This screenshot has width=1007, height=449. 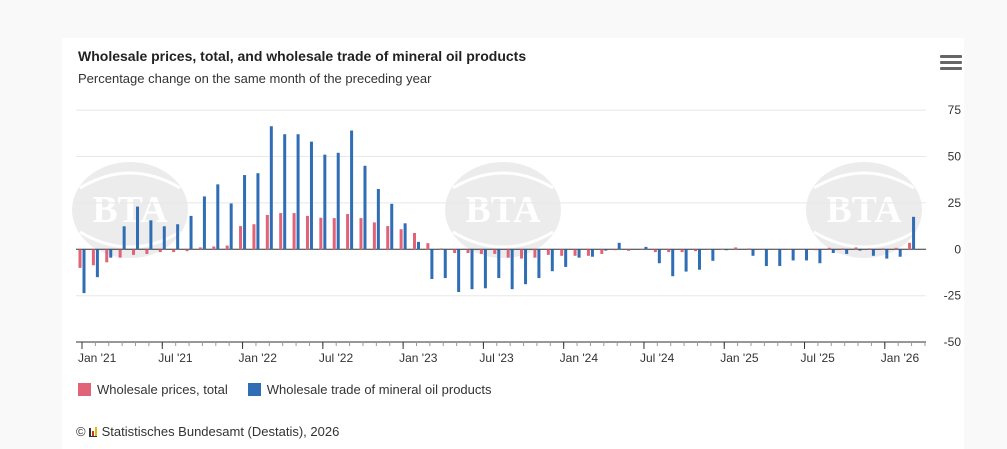 I want to click on x-tick-label: Jan '22, so click(x=258, y=358).